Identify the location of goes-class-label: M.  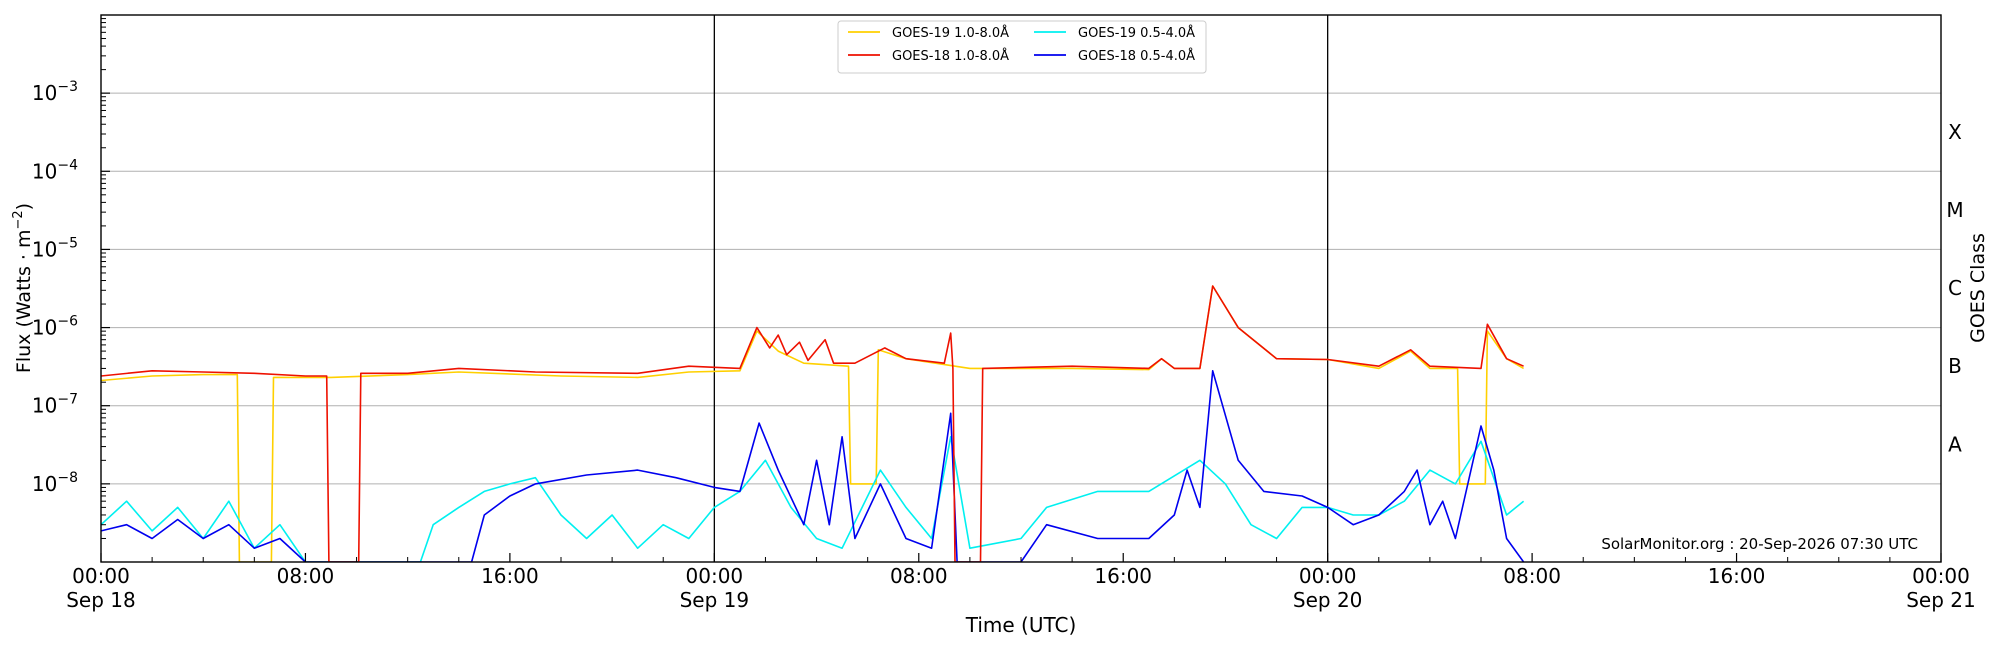
(1954, 210).